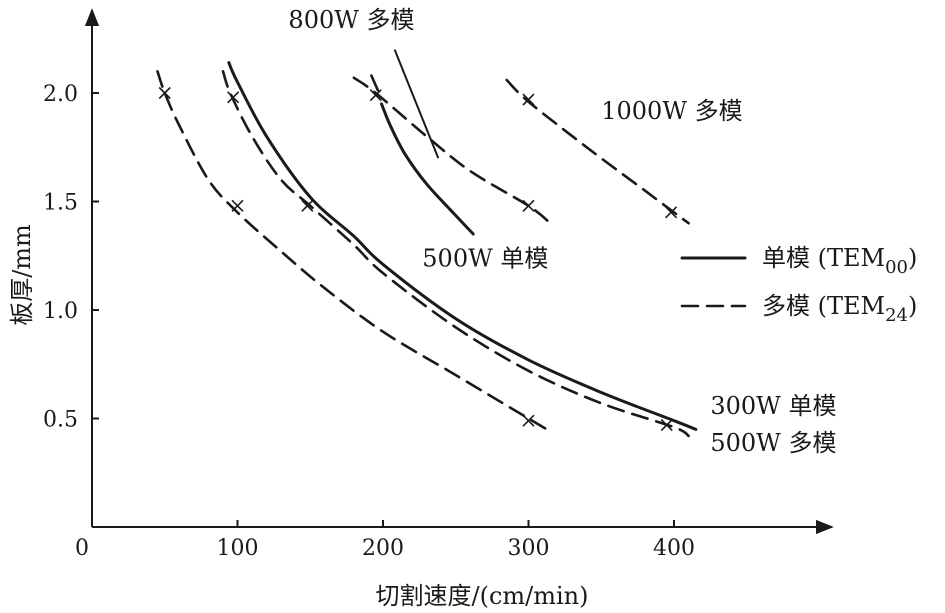 This screenshot has height=613, width=945. What do you see at coordinates (773, 443) in the screenshot?
I see `series-label-1: 500W 多模` at bounding box center [773, 443].